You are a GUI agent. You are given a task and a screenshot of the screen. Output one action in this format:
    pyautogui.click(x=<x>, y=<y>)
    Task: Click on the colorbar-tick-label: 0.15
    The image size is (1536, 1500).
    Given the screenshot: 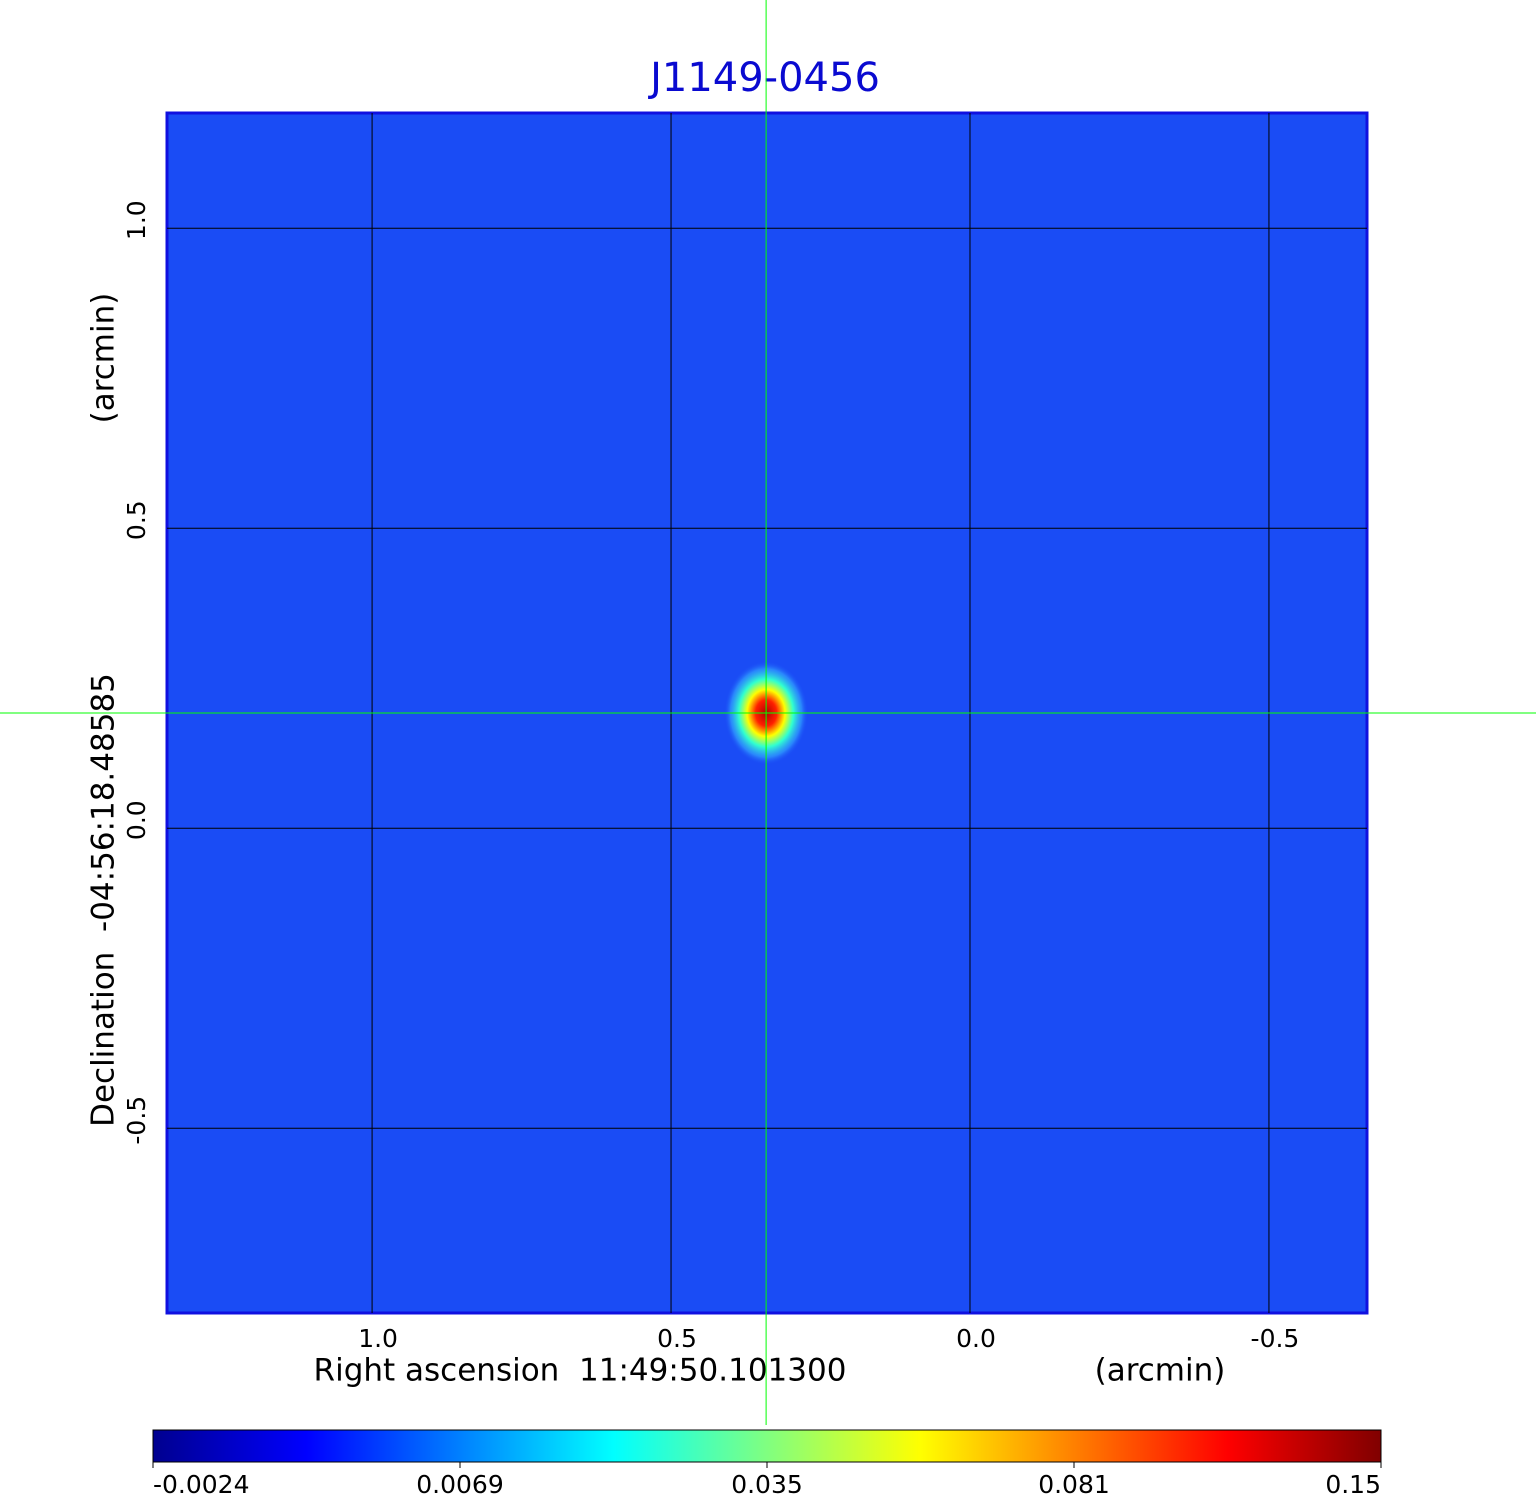 What is the action you would take?
    pyautogui.click(x=1353, y=1484)
    